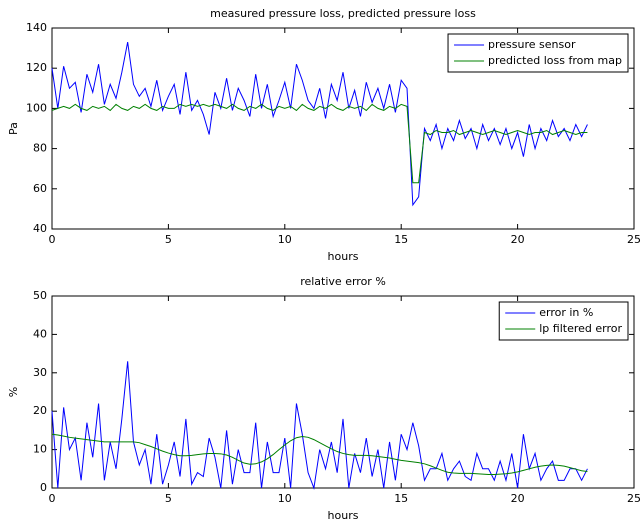 This screenshot has height=524, width=641. What do you see at coordinates (36, 67) in the screenshot?
I see `y-tick-label: 120` at bounding box center [36, 67].